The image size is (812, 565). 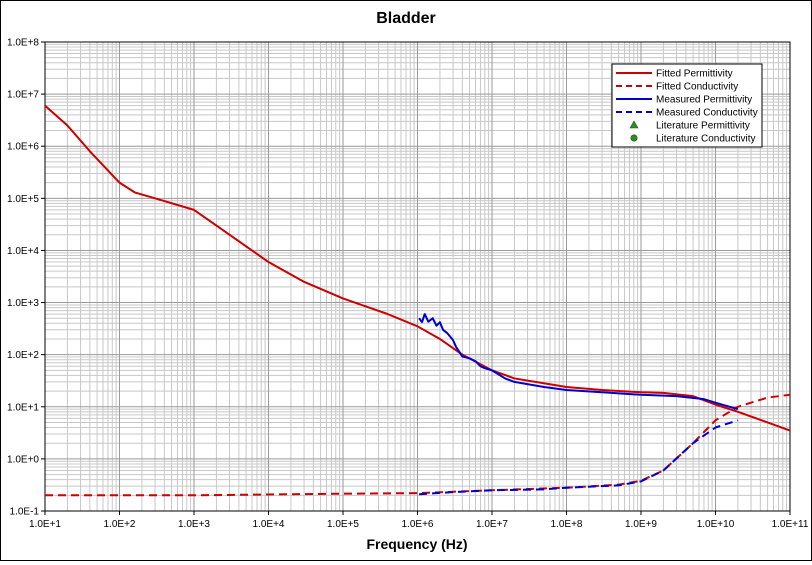 I want to click on legend-marker-literature-permittivity, so click(x=634, y=124).